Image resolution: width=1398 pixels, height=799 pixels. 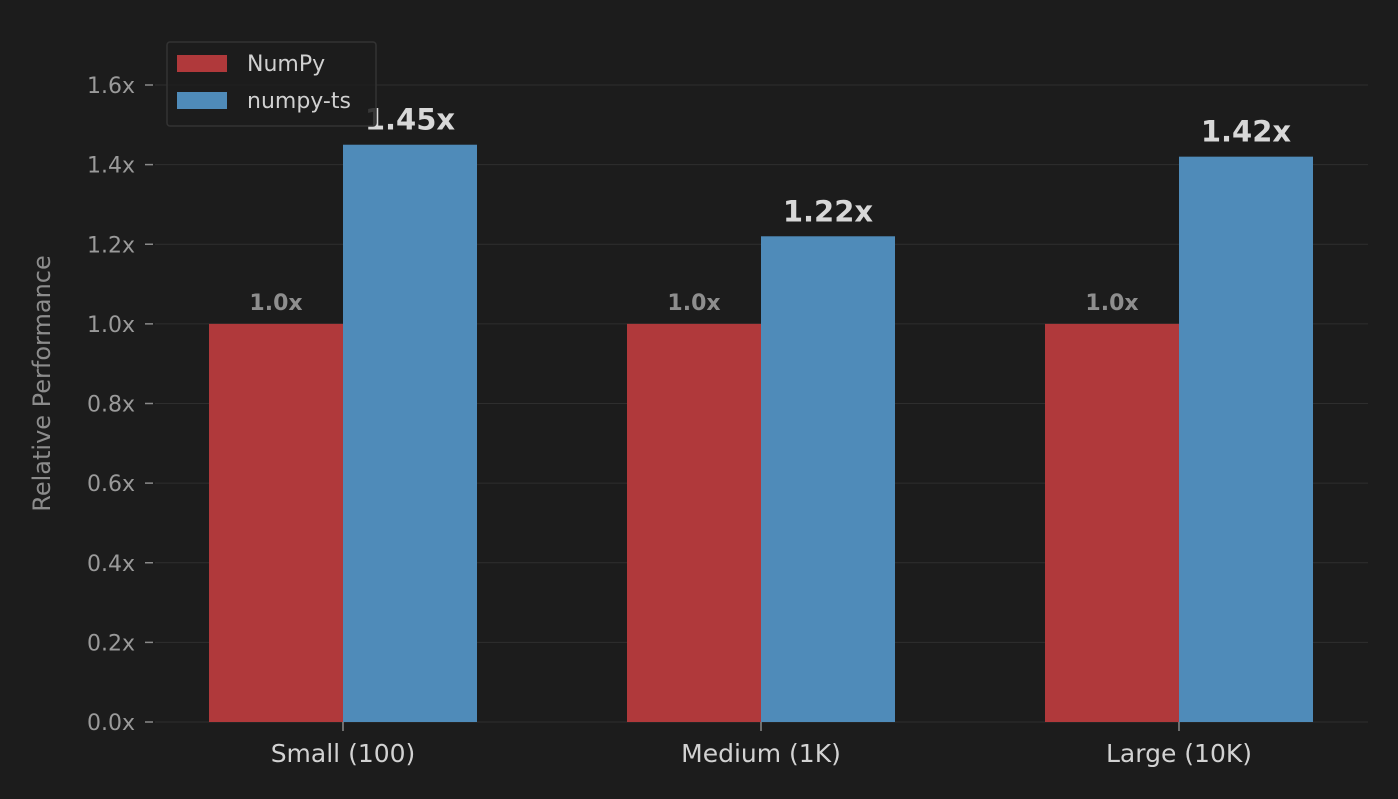 What do you see at coordinates (410, 120) in the screenshot?
I see `data-label-numpy-ts: 1.45x` at bounding box center [410, 120].